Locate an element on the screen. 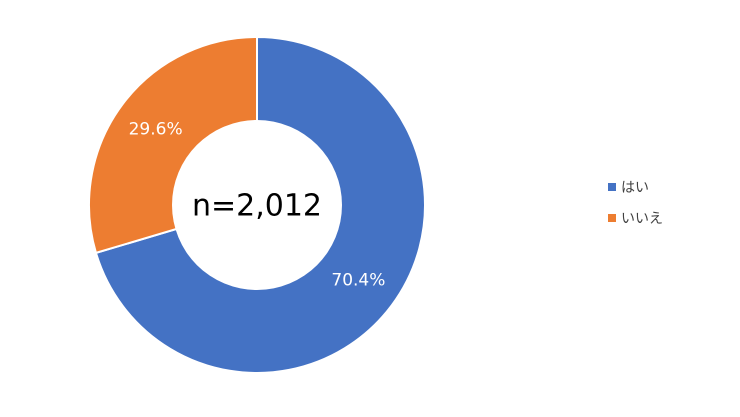 Image resolution: width=740 pixels, height=417 pixels. legend-label: はい is located at coordinates (635, 188).